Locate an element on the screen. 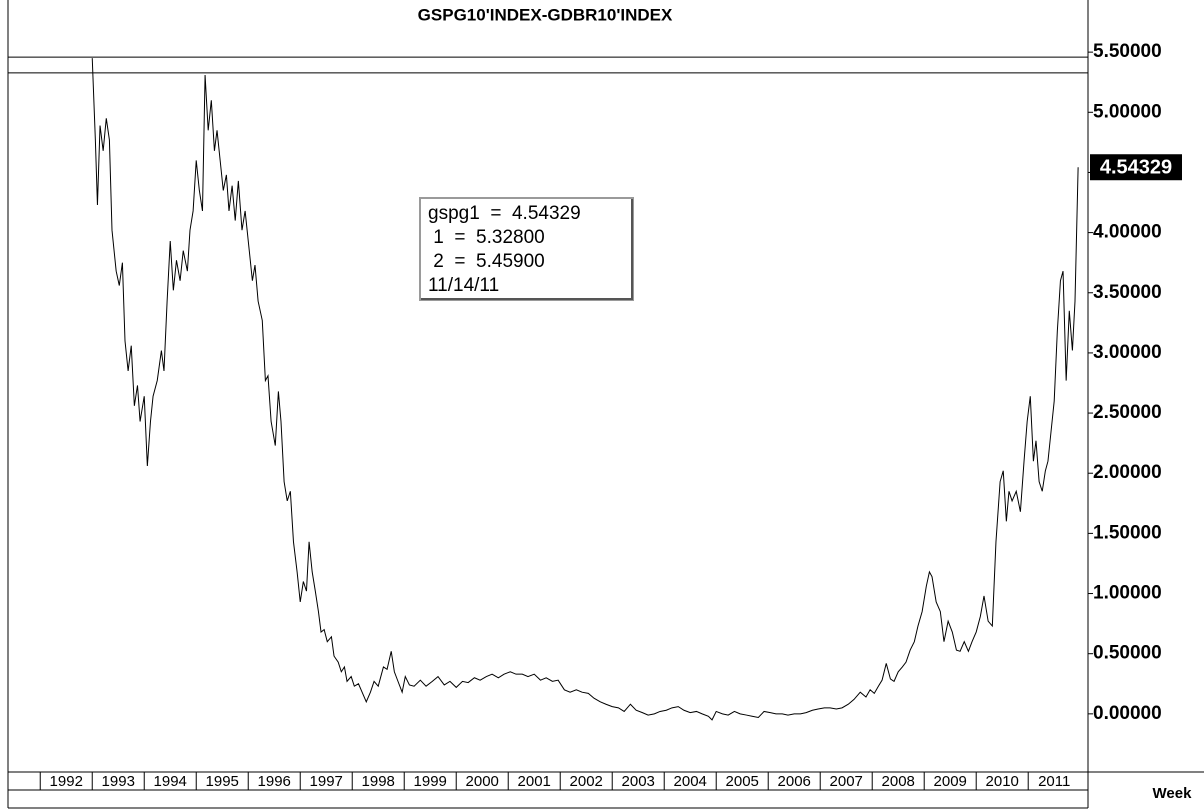  x-tick-label: 1999 is located at coordinates (430, 781).